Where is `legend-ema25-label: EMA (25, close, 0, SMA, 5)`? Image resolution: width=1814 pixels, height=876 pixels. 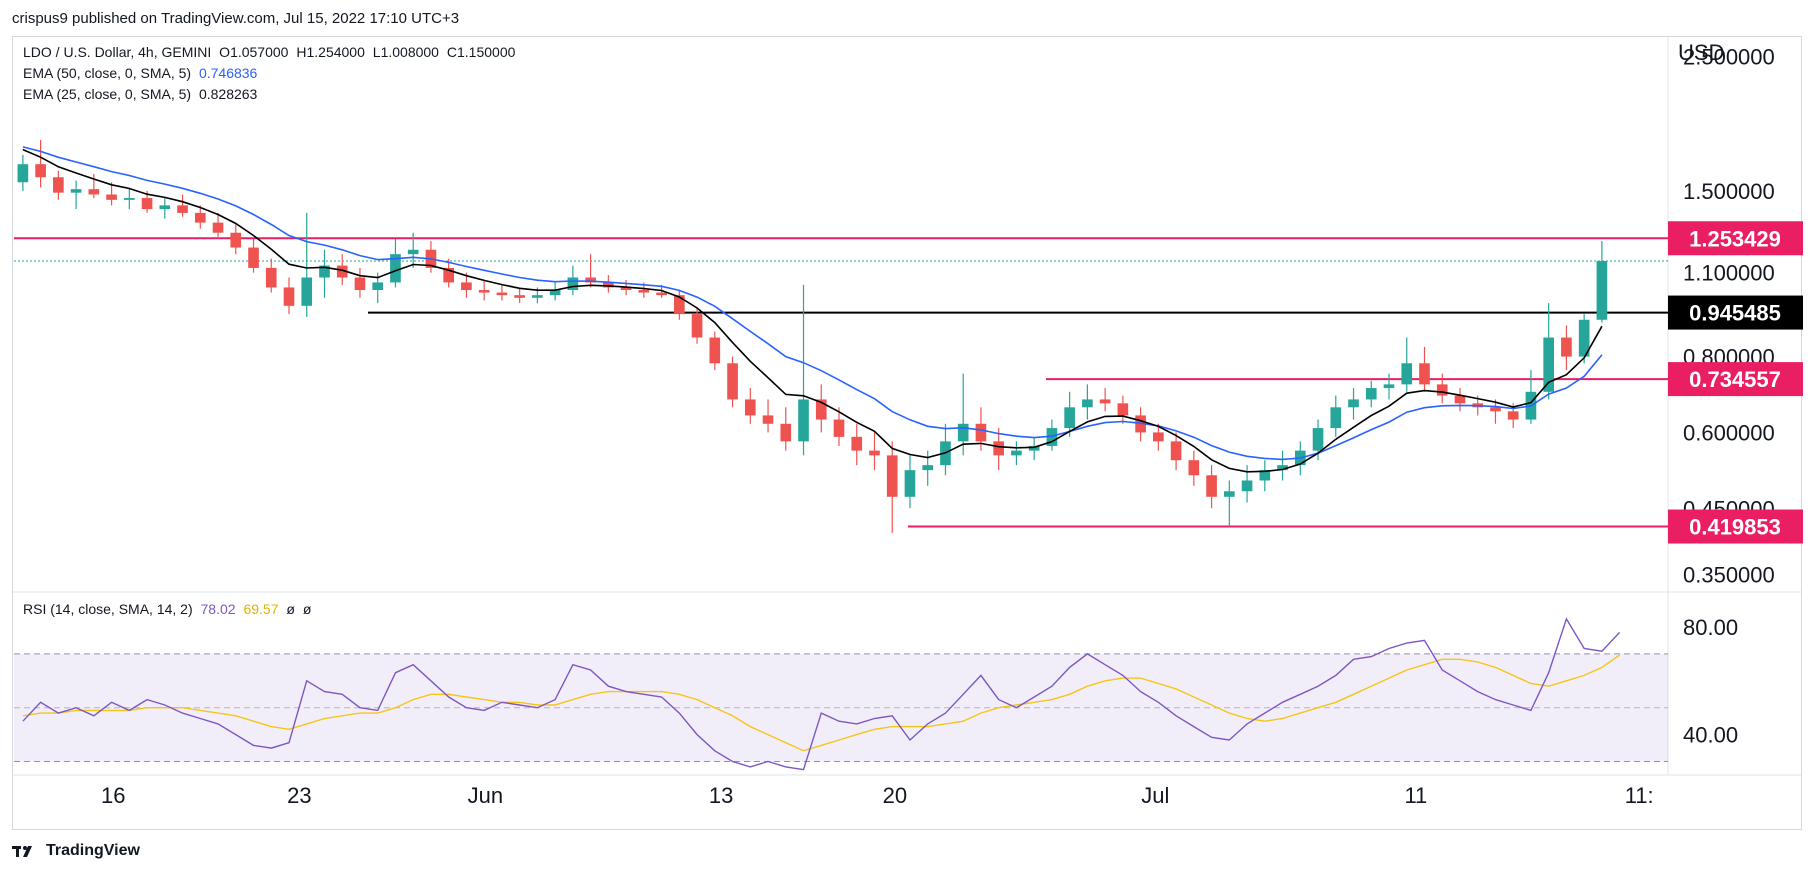 legend-ema25-label: EMA (25, close, 0, SMA, 5) is located at coordinates (107, 94).